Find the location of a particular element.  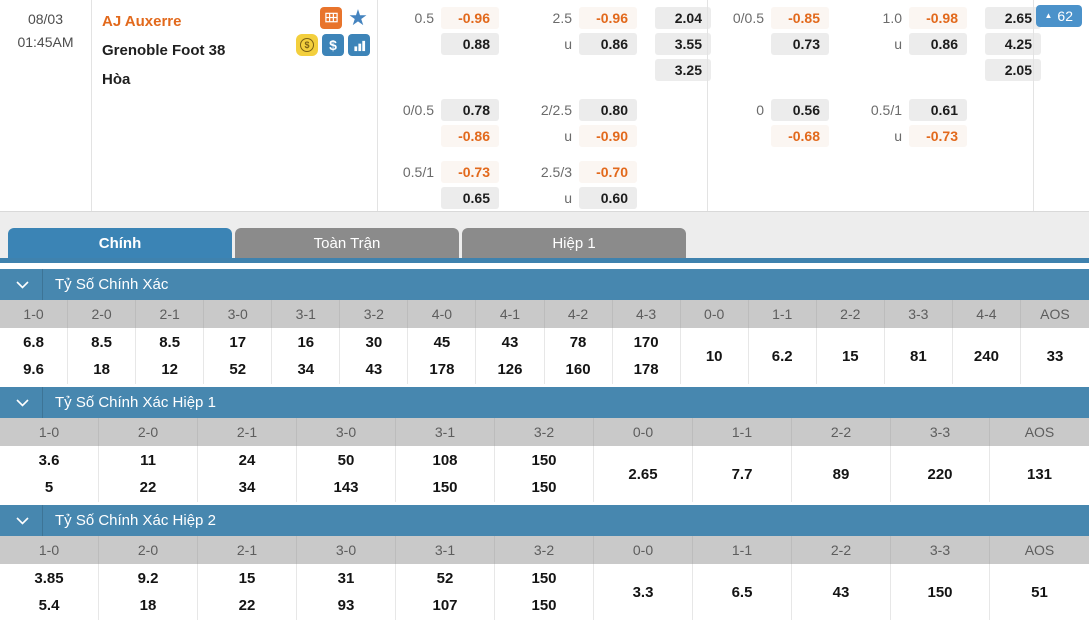

ou-odds-pill: -0.73 is located at coordinates (938, 136).